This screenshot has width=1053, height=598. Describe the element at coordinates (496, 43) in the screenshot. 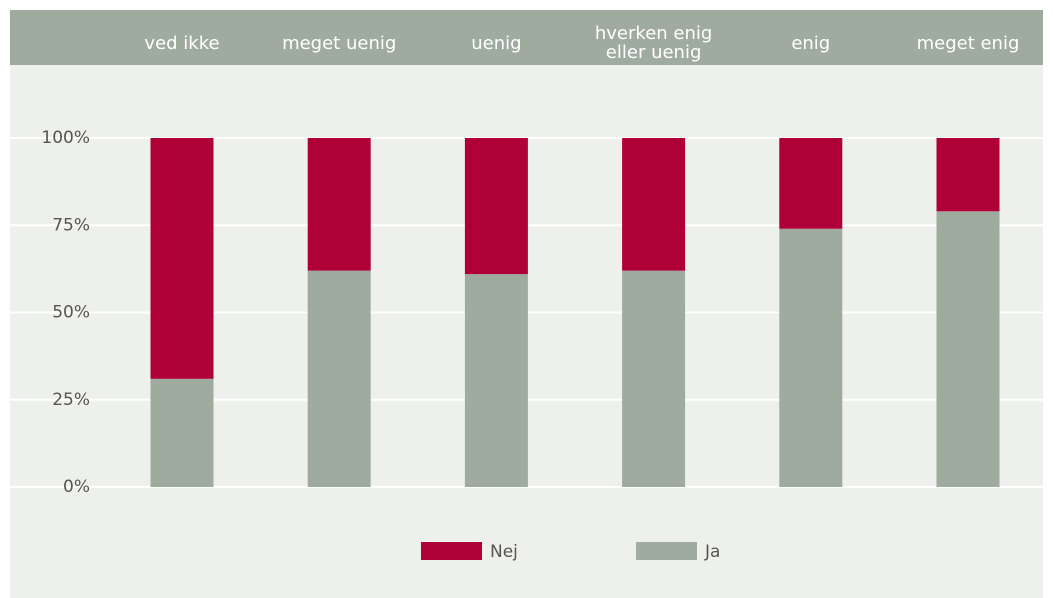

I see `category-label: uenig` at that location.